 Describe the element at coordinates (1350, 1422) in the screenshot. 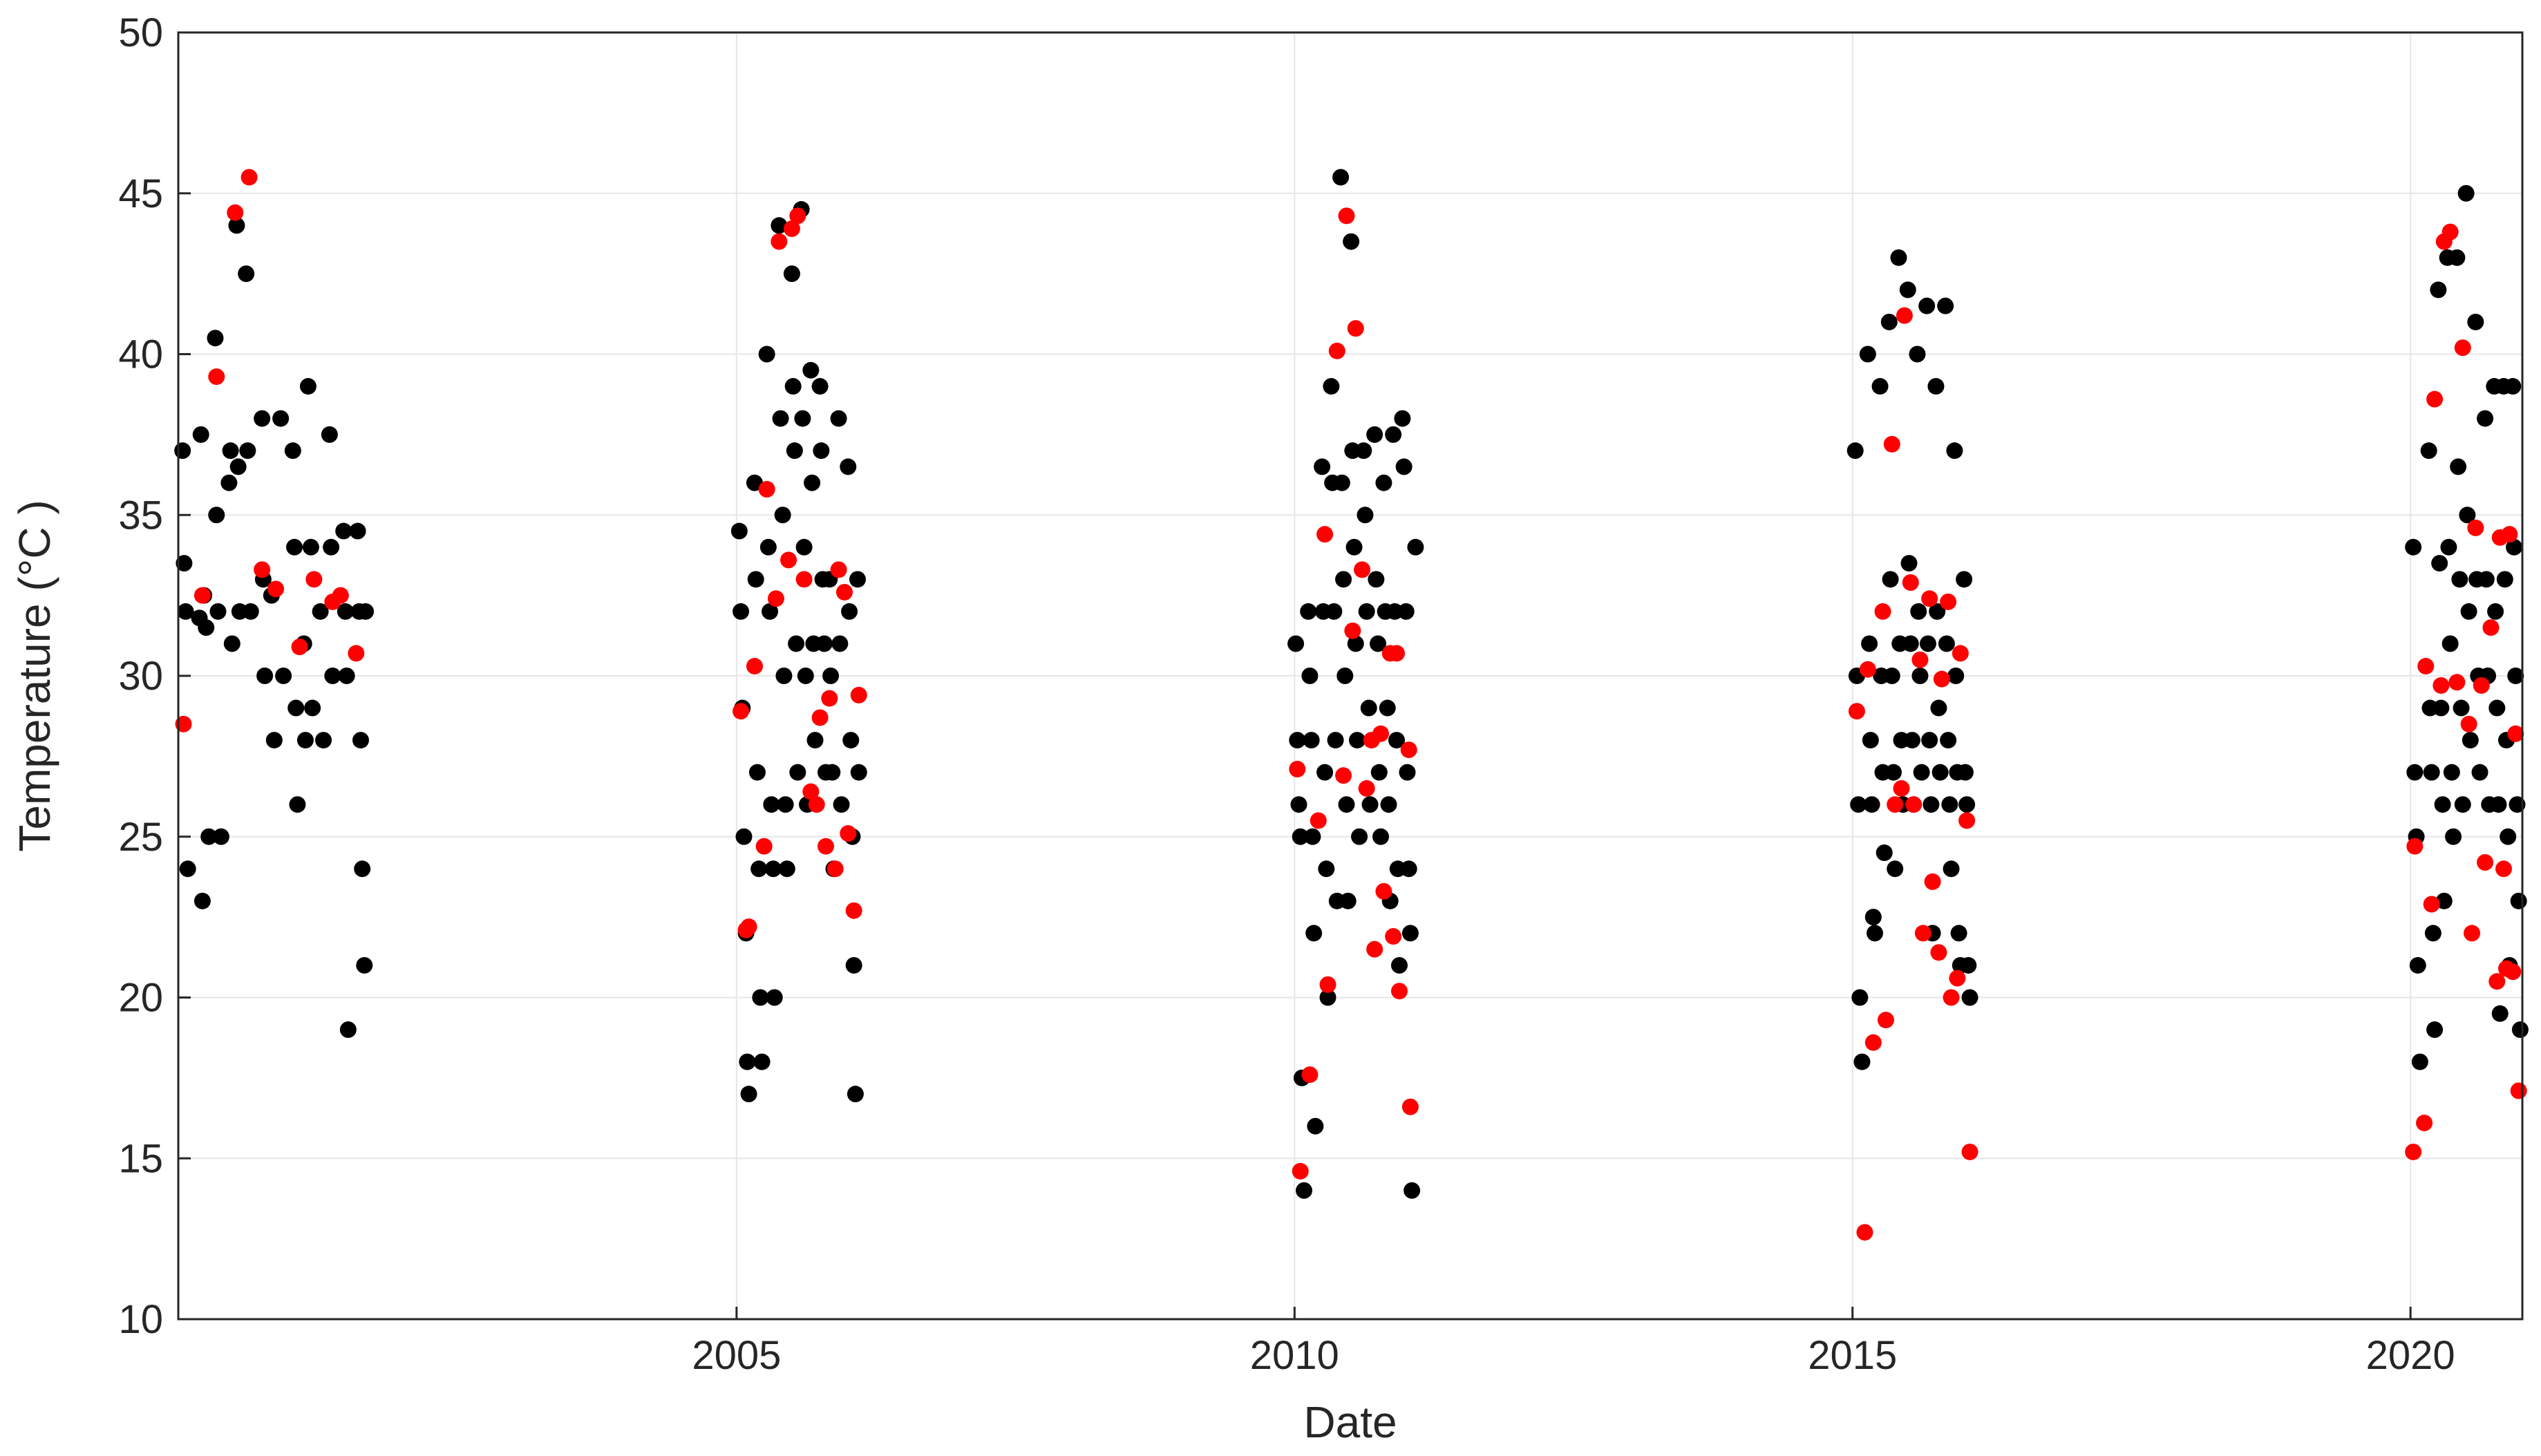

I see `x-axis-title: Date` at that location.